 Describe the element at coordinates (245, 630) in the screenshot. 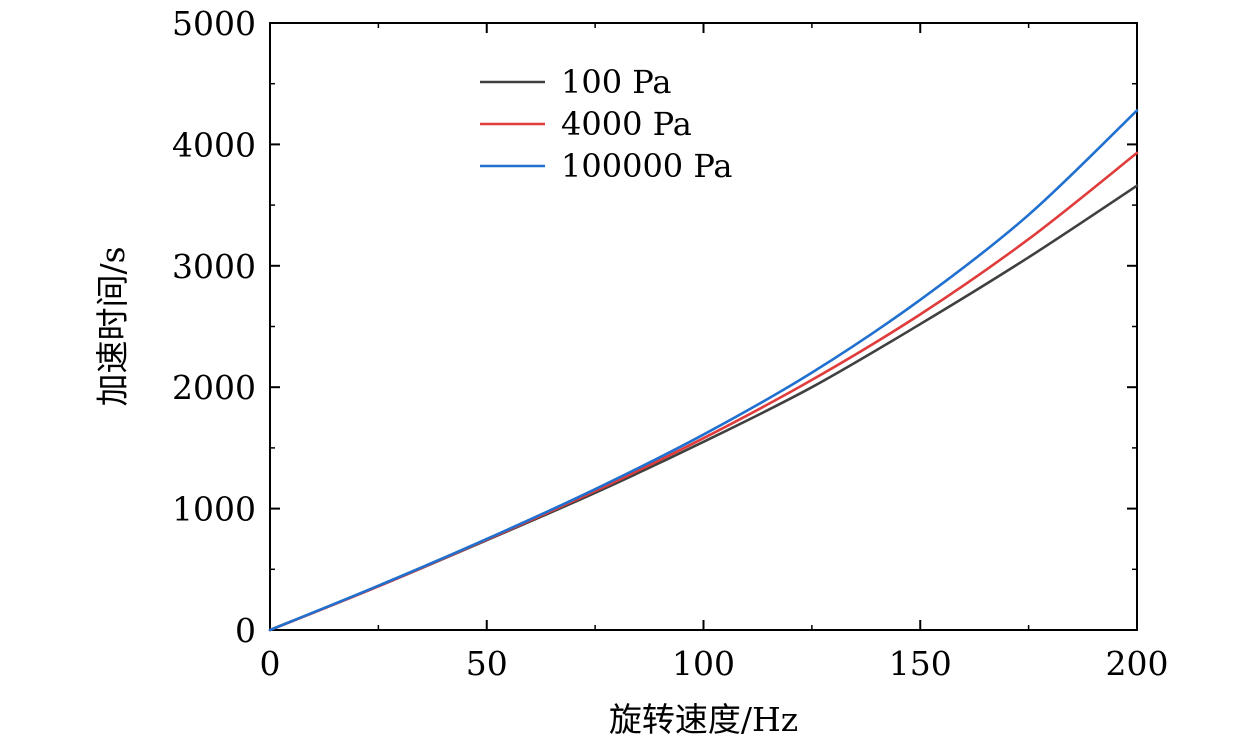

I see `y-tick-label: 0` at that location.